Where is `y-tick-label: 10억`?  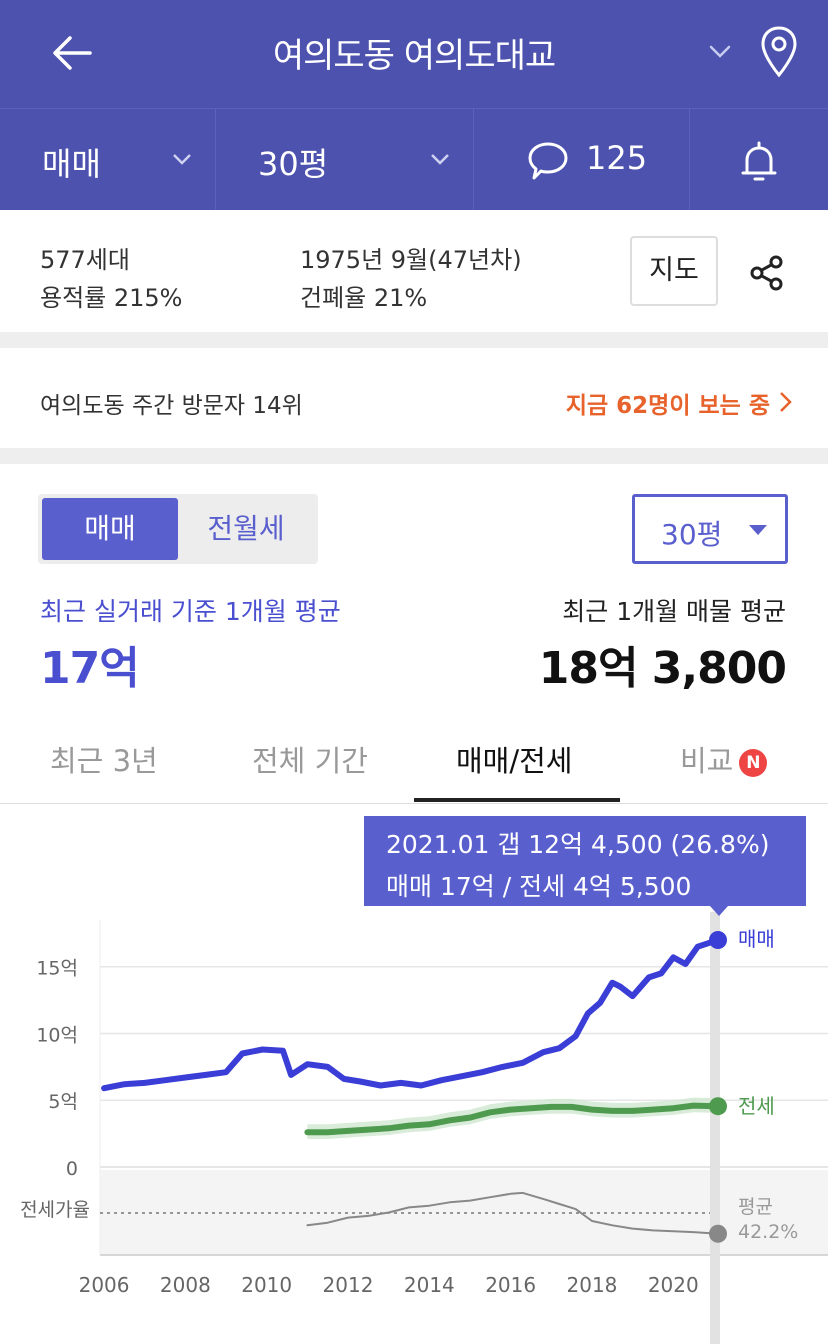
y-tick-label: 10억 is located at coordinates (57, 1035).